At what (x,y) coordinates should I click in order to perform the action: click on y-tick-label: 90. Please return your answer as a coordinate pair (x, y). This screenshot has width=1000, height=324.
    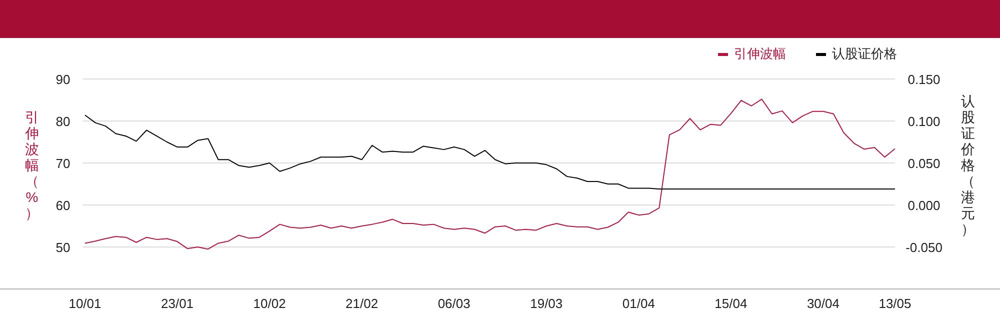
    Looking at the image, I should click on (63, 79).